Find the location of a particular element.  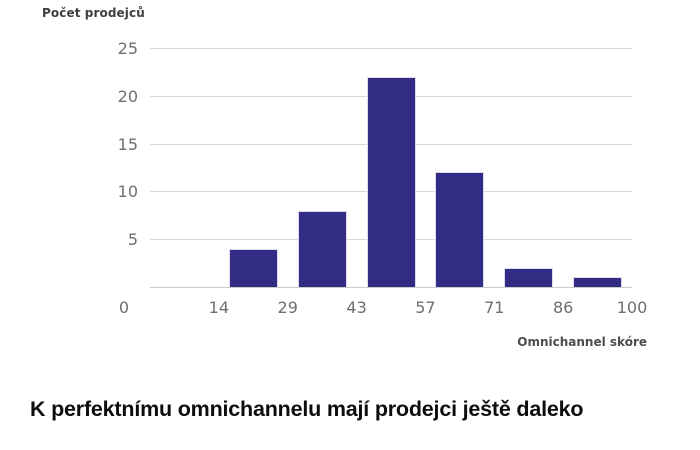

x-tick-label: 29 is located at coordinates (287, 307).